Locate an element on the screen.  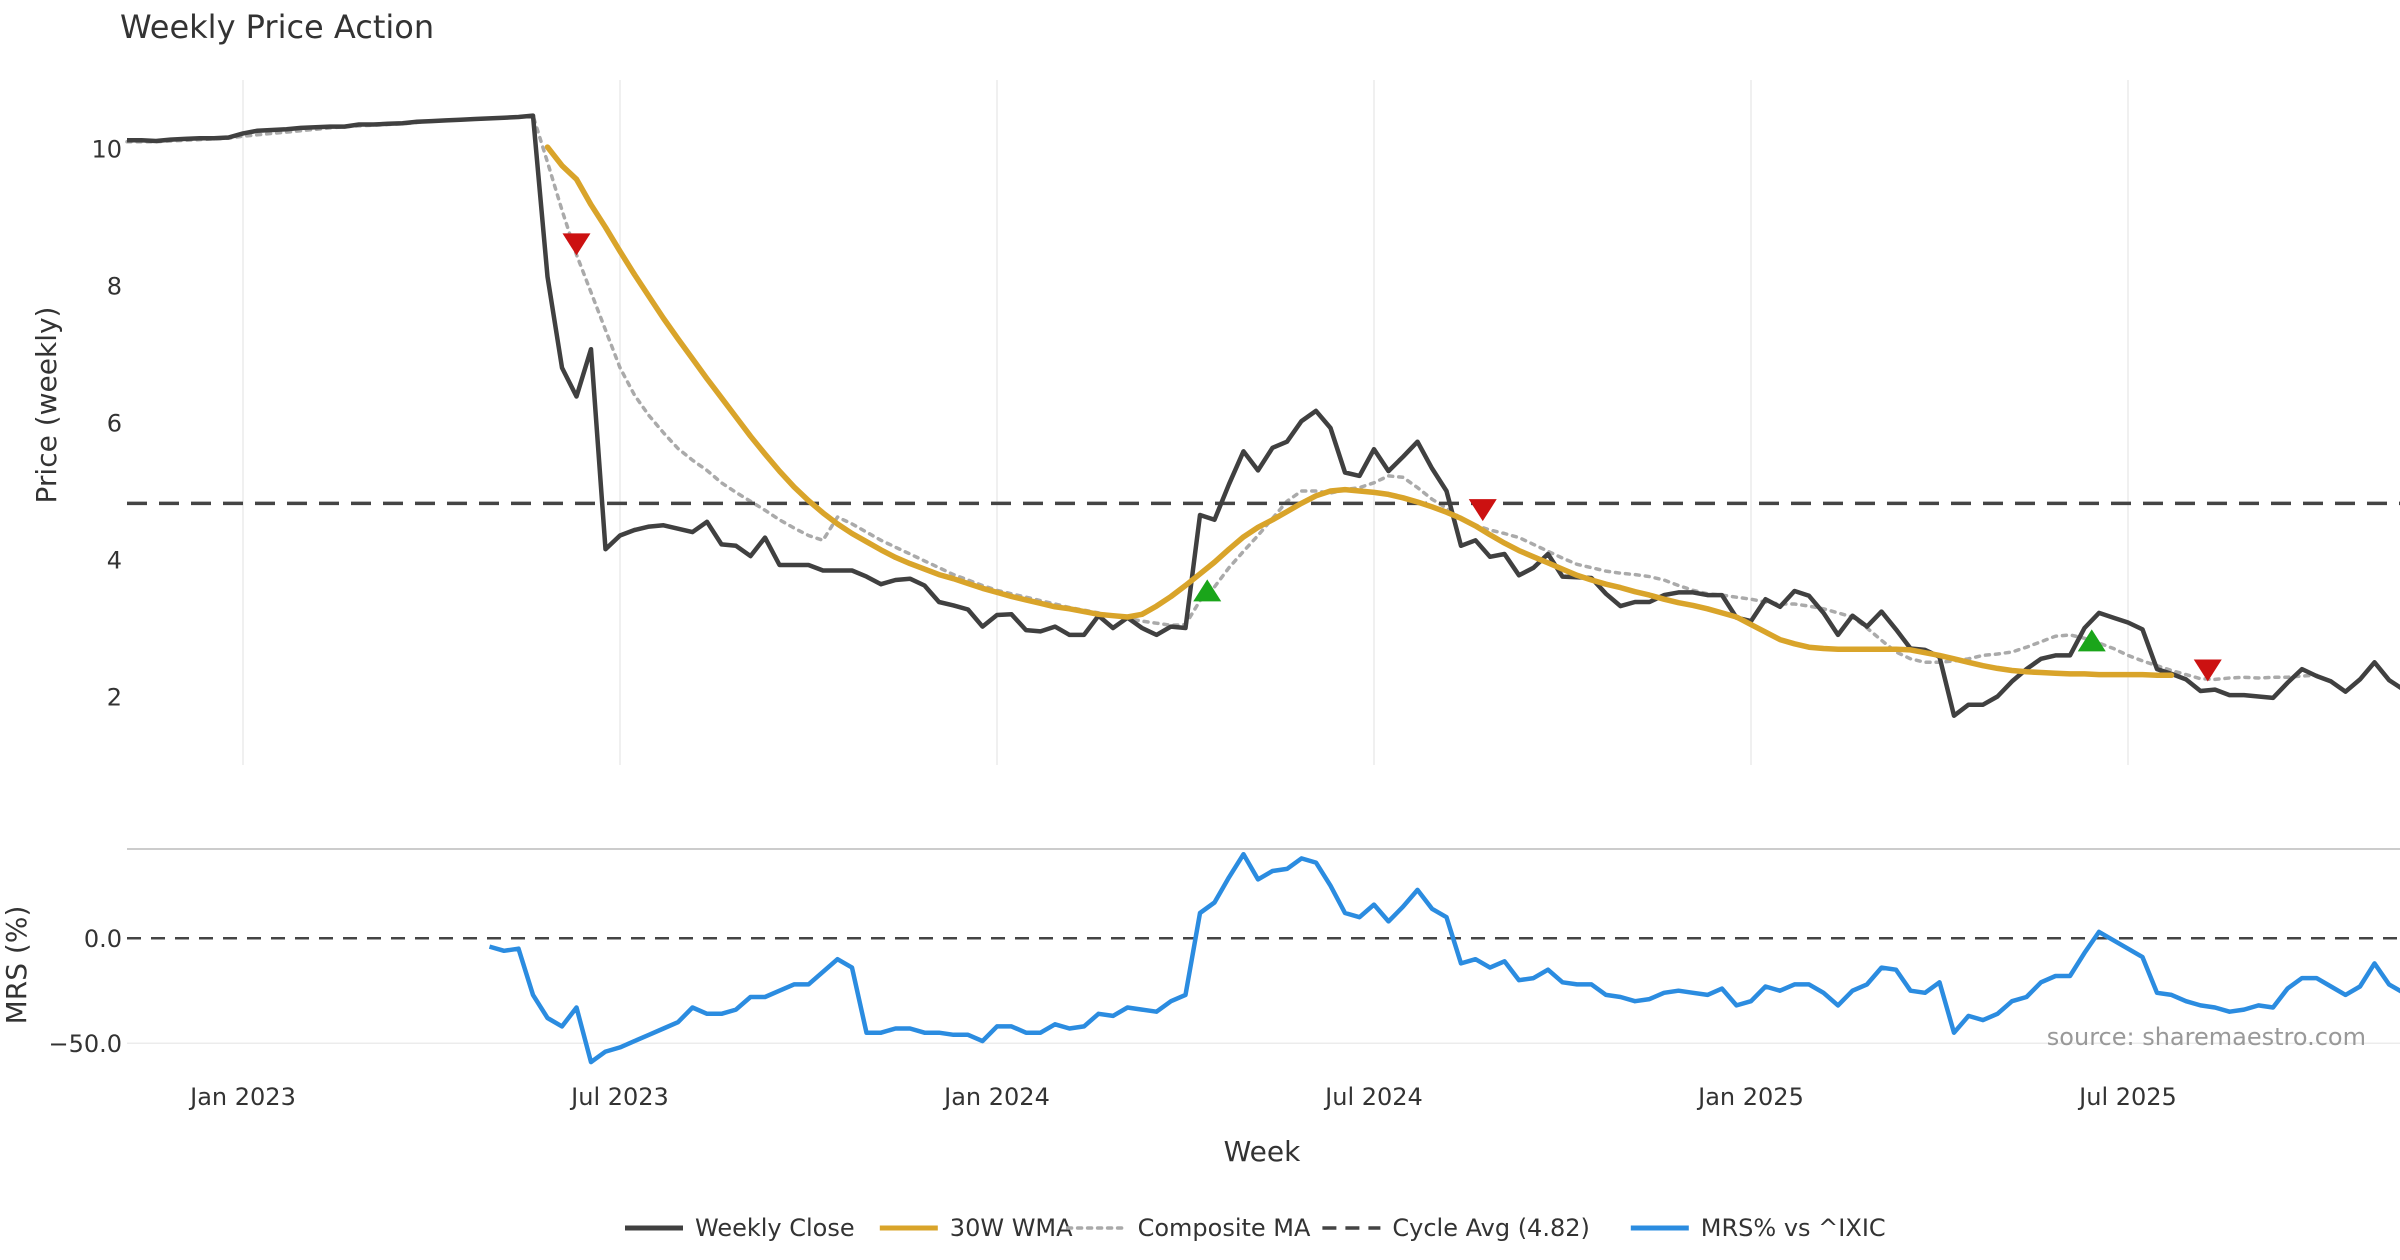
price-y-tick: 6 is located at coordinates (114, 424).